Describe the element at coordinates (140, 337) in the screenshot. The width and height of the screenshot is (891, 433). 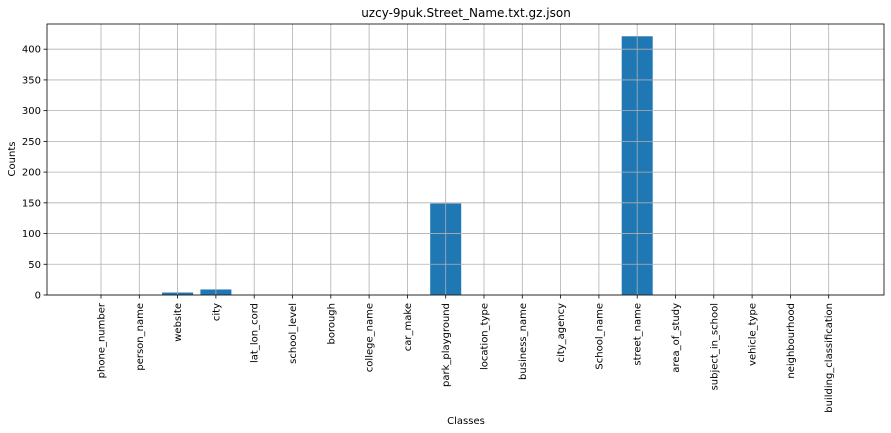
I see `x-tick-label: person_name` at that location.